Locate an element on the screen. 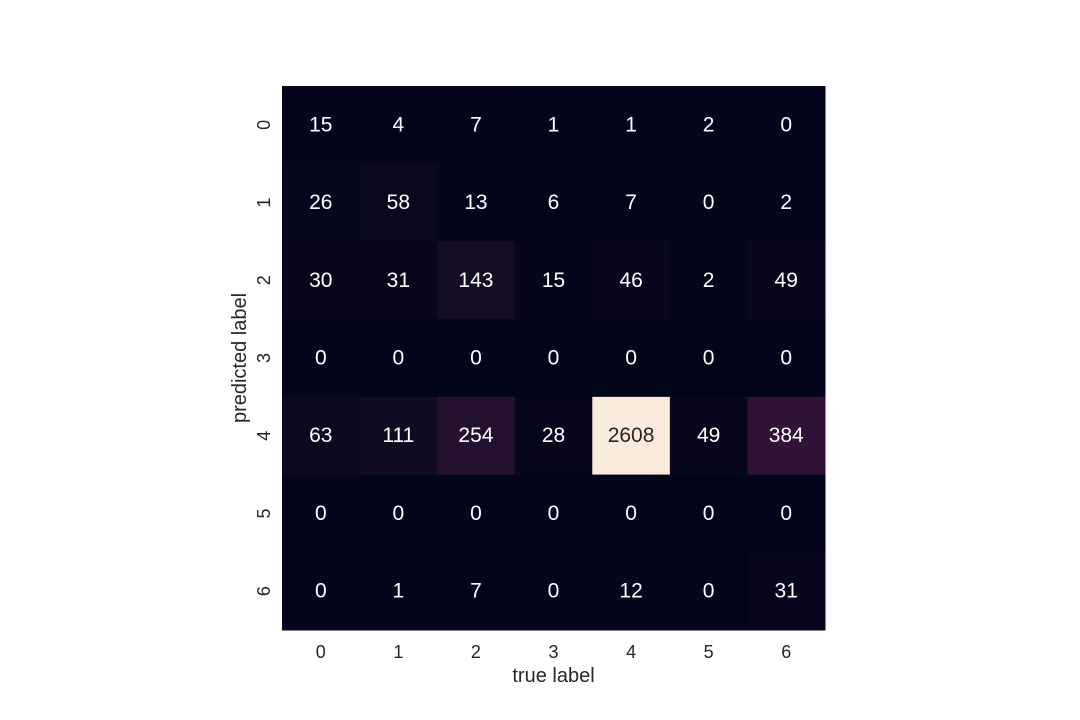  y-tick-labels: 0 1 2 3 4 5 6 is located at coordinates (264, 358).